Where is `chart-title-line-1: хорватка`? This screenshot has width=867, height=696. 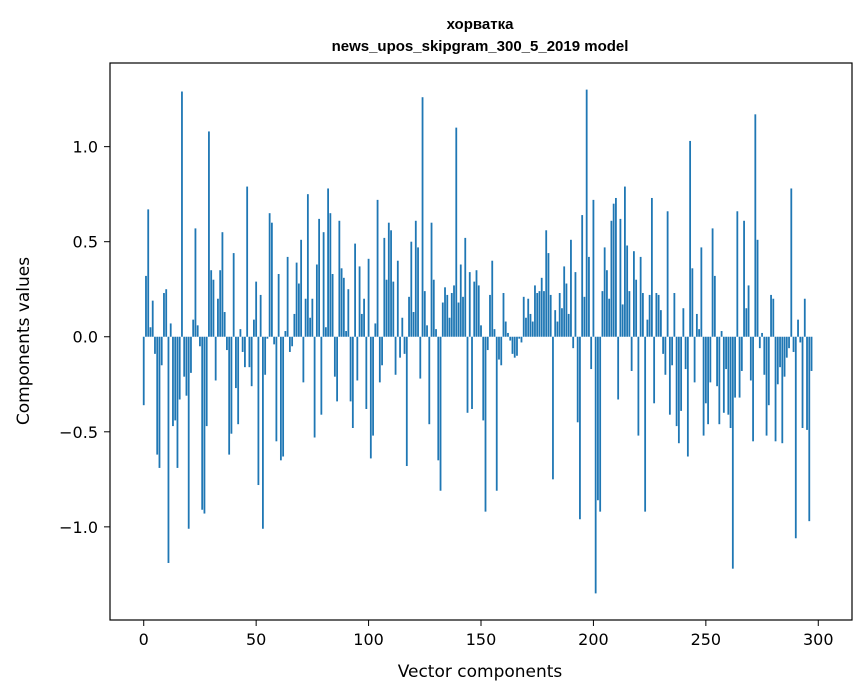 chart-title-line-1: хорватка is located at coordinates (481, 24).